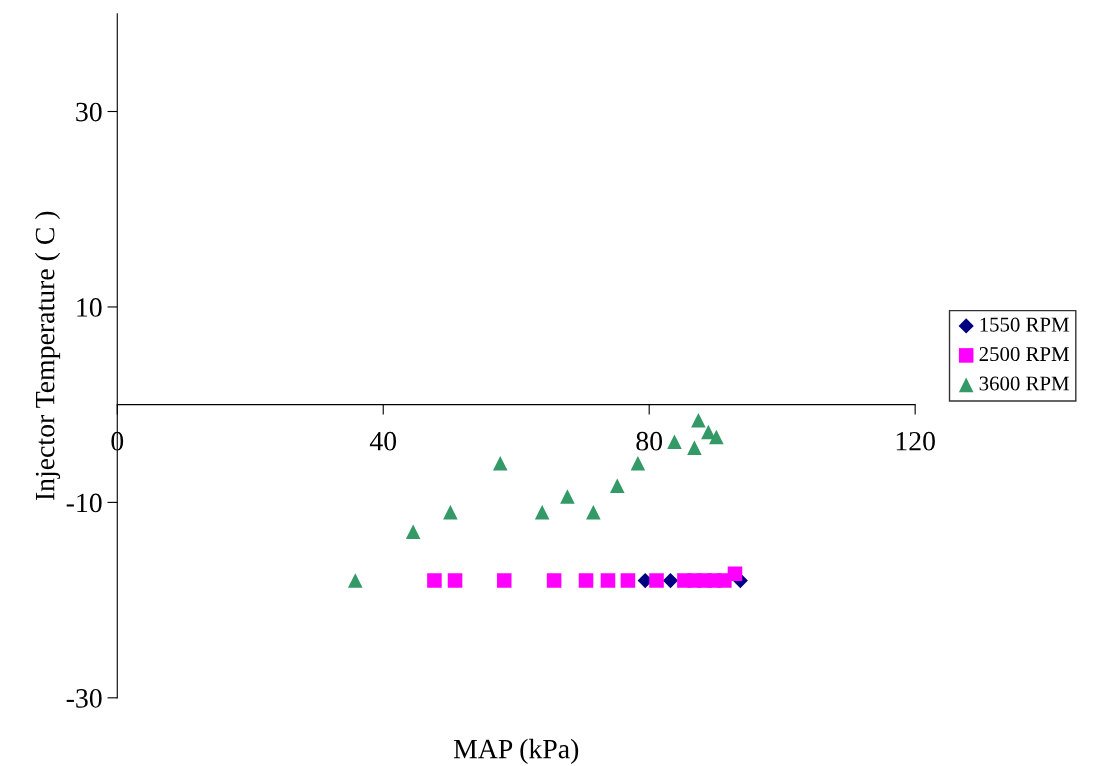  Describe the element at coordinates (84, 503) in the screenshot. I see `y-tick-label: -10` at that location.